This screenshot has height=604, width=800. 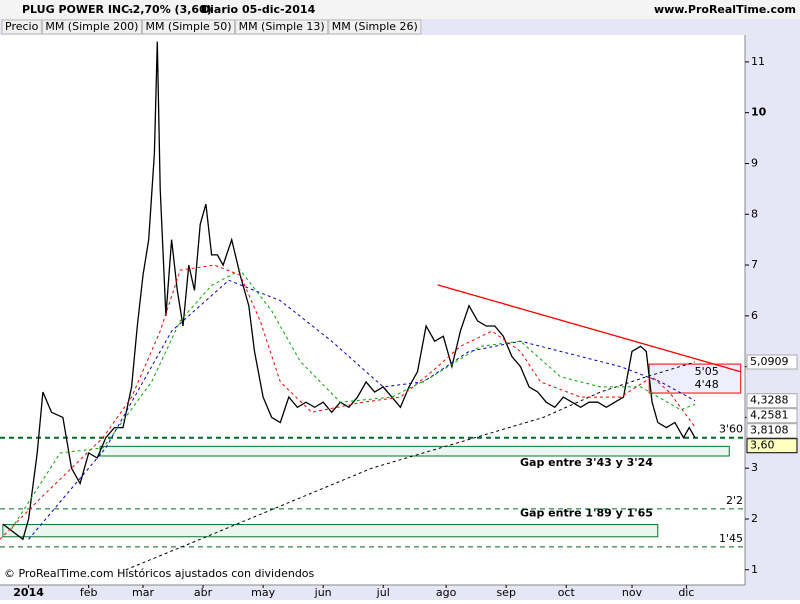 I want to click on legend-label: MM (Simple 26), so click(x=375, y=26).